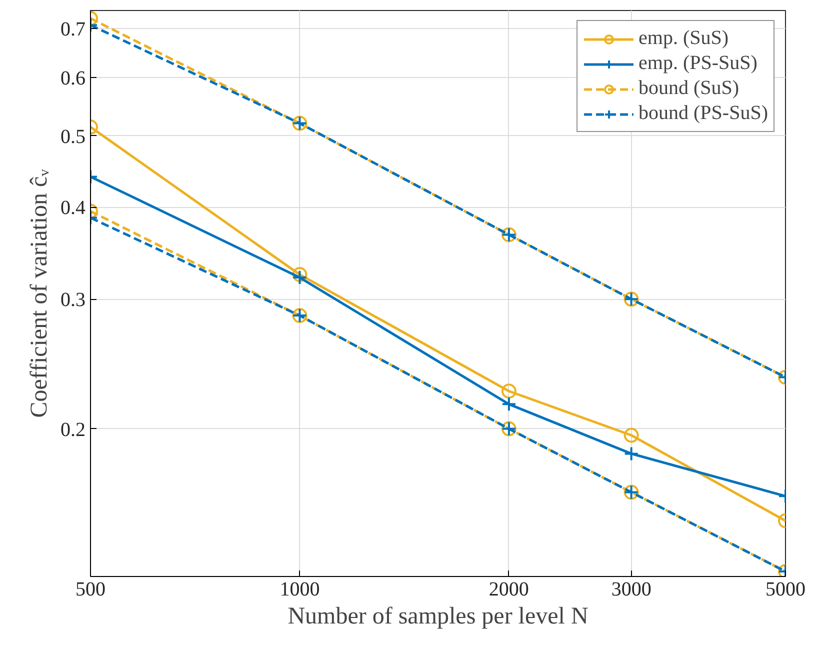 The height and width of the screenshot is (646, 815). What do you see at coordinates (698, 63) in the screenshot?
I see `legend-label: emp. (PS-SuS)` at bounding box center [698, 63].